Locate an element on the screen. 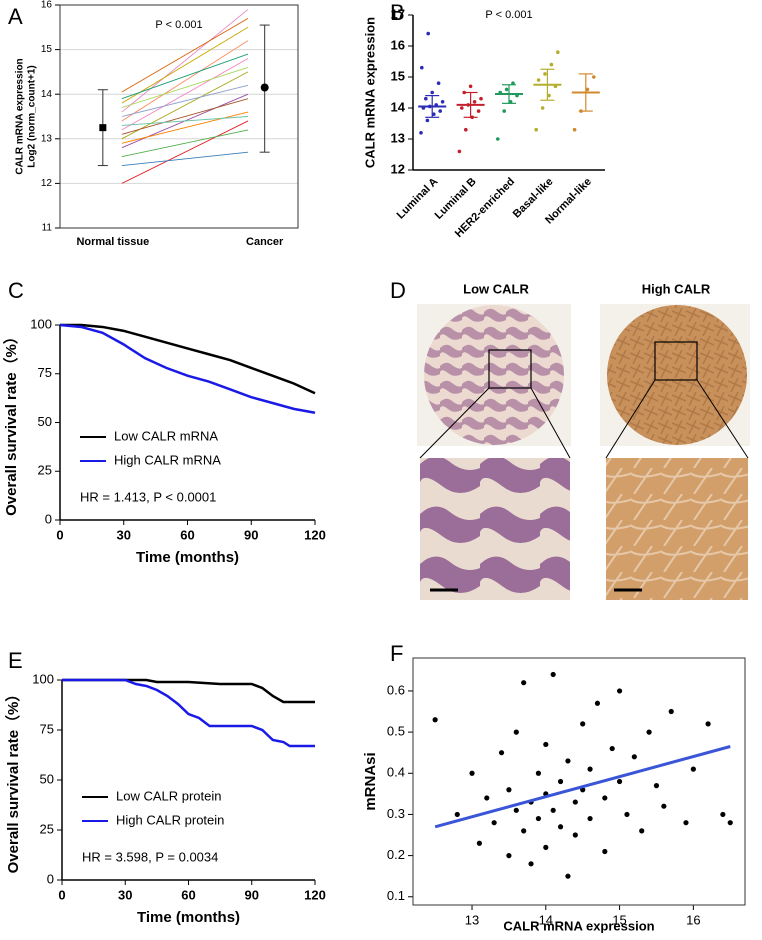 This screenshot has width=762, height=940. y-tick-label: 0 is located at coordinates (48, 518).